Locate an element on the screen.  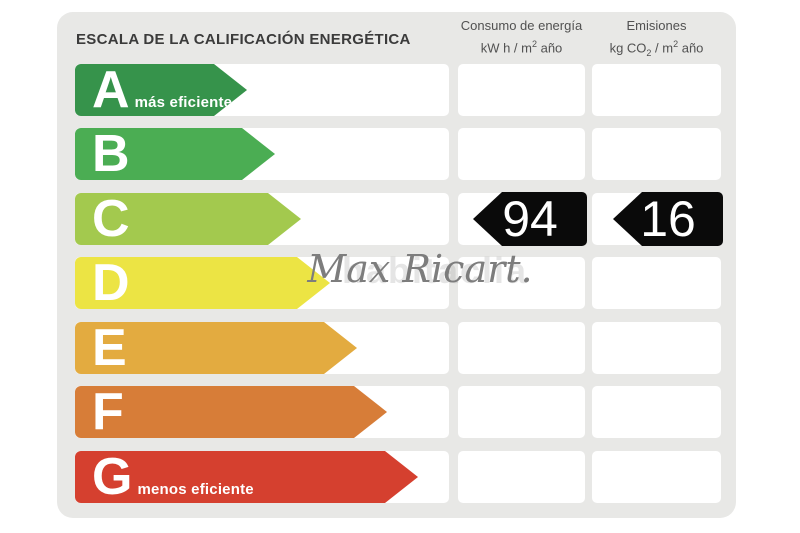
grade-letter: E is located at coordinates (109, 348).